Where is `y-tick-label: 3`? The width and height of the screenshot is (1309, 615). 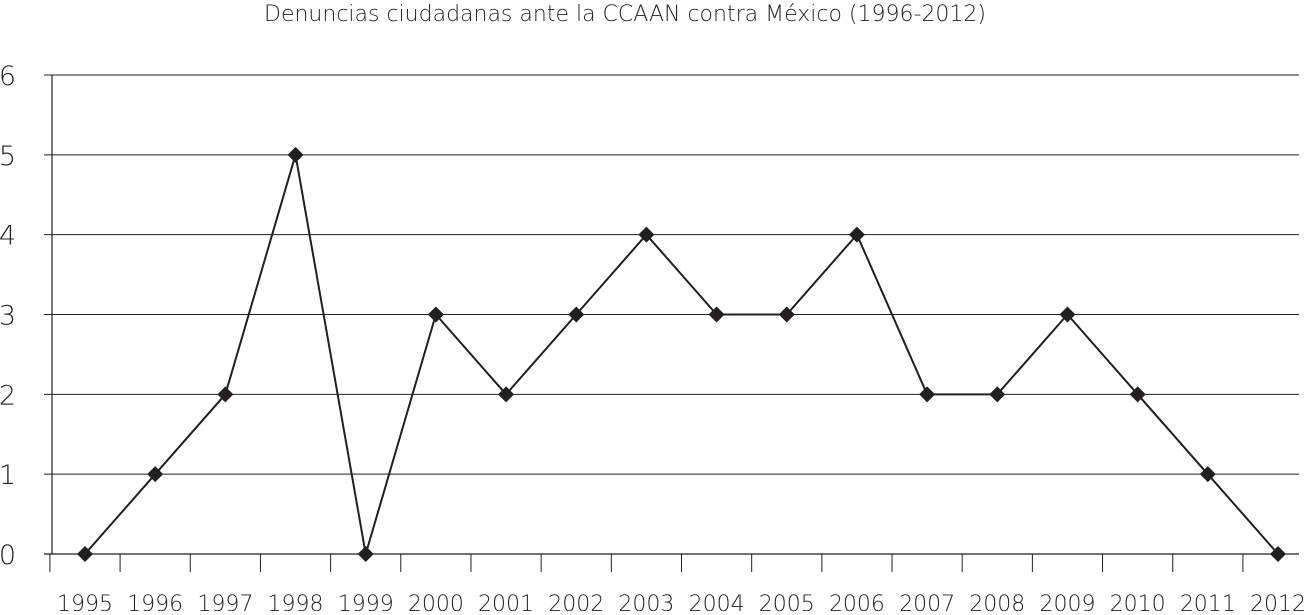
y-tick-label: 3 is located at coordinates (8, 316).